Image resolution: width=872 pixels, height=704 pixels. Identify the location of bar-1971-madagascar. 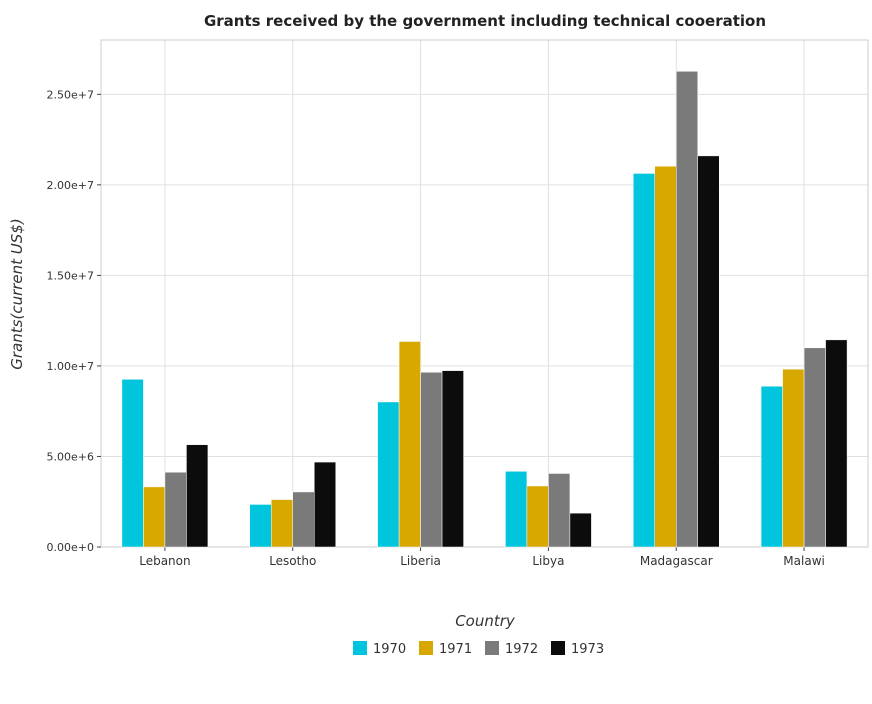
(665, 356).